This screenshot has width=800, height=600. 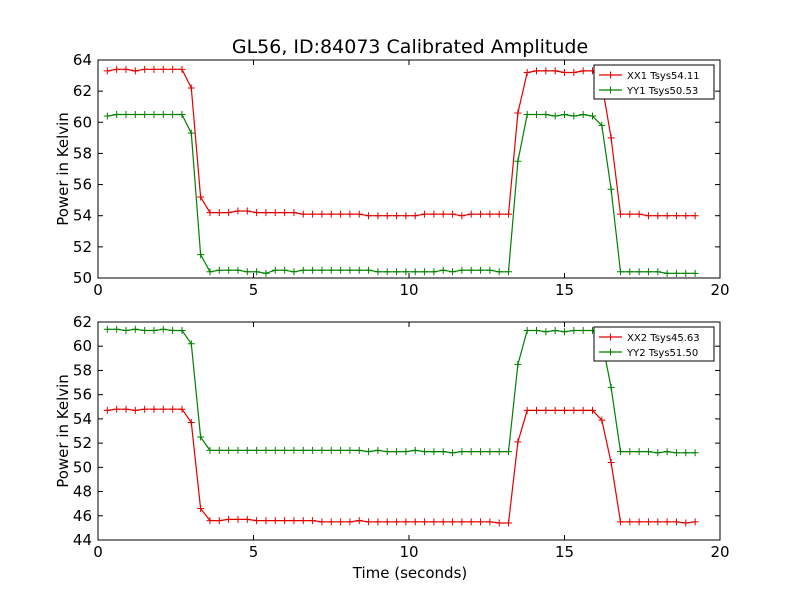 I want to click on legend-box, so click(x=654, y=344).